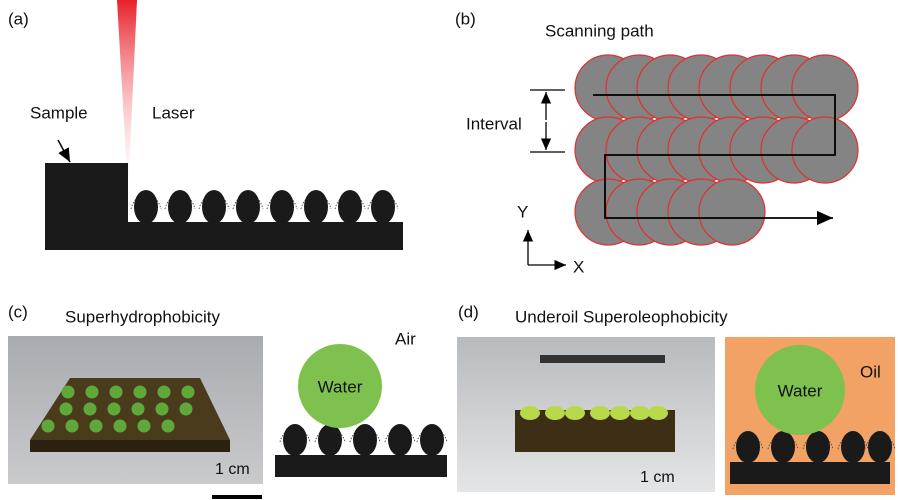  What do you see at coordinates (237, 497) in the screenshot?
I see `scale-bar` at bounding box center [237, 497].